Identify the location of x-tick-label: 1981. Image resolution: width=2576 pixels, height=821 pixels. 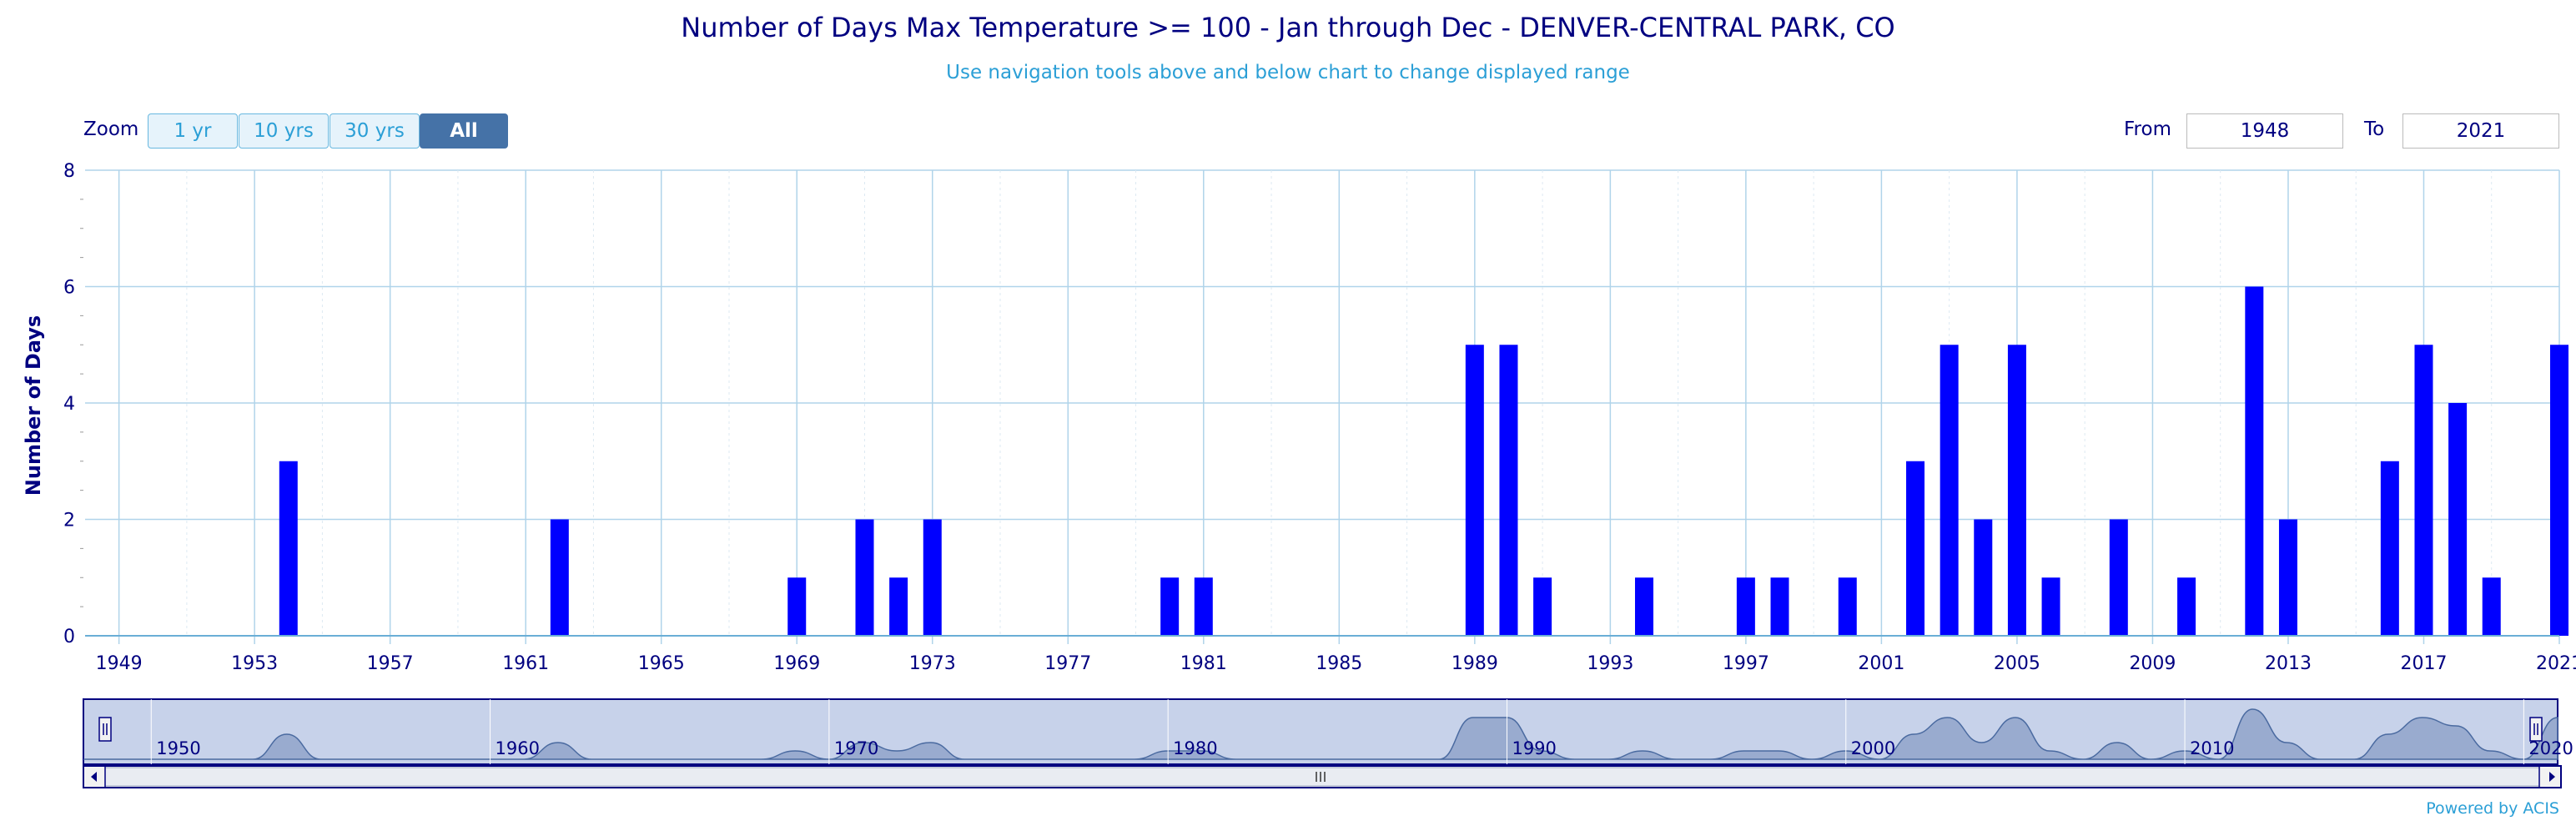
(1203, 663).